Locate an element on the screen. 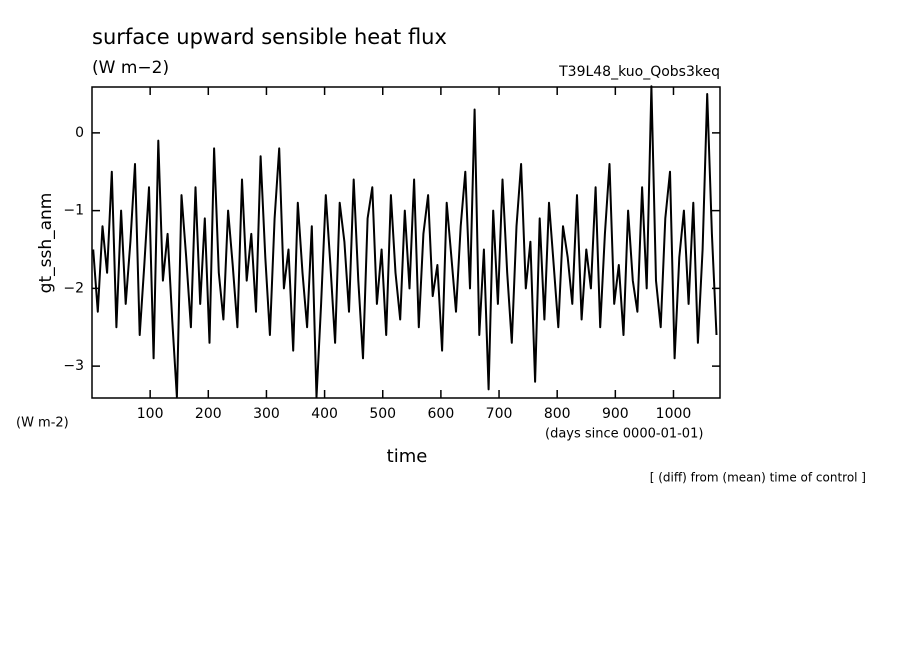  x-tick-label: 400 is located at coordinates (324, 414).